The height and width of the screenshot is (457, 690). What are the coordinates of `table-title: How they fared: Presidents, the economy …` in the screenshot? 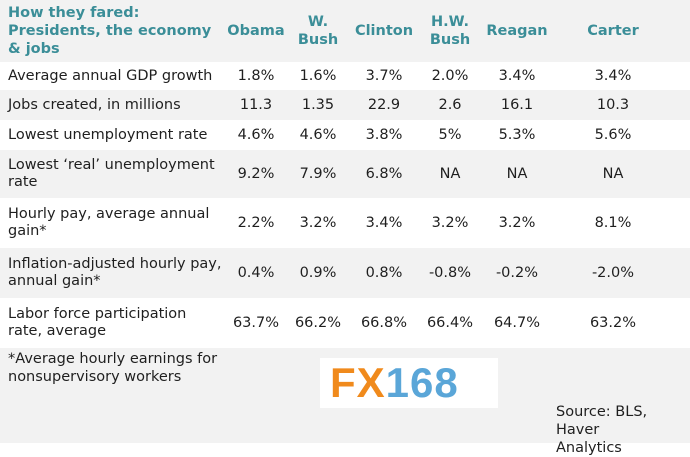 It's located at (110, 31).